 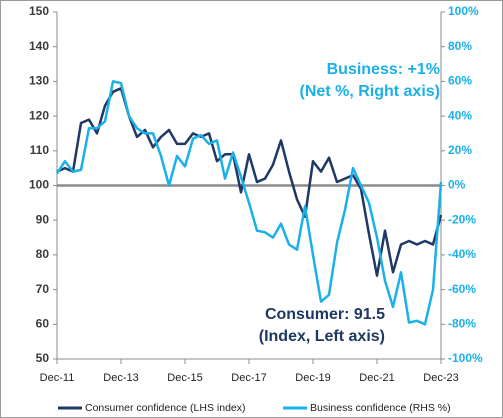 I want to click on y-tick-label: 60, so click(x=43, y=323).